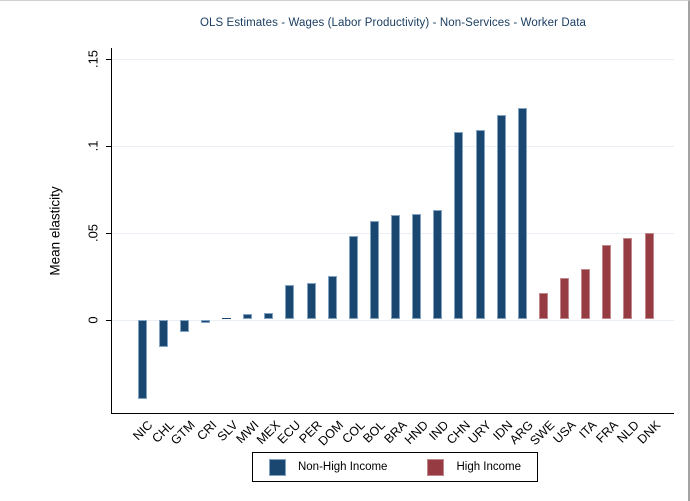 This screenshot has height=501, width=690. What do you see at coordinates (564, 432) in the screenshot?
I see `x-tick-label-USA: USA` at bounding box center [564, 432].